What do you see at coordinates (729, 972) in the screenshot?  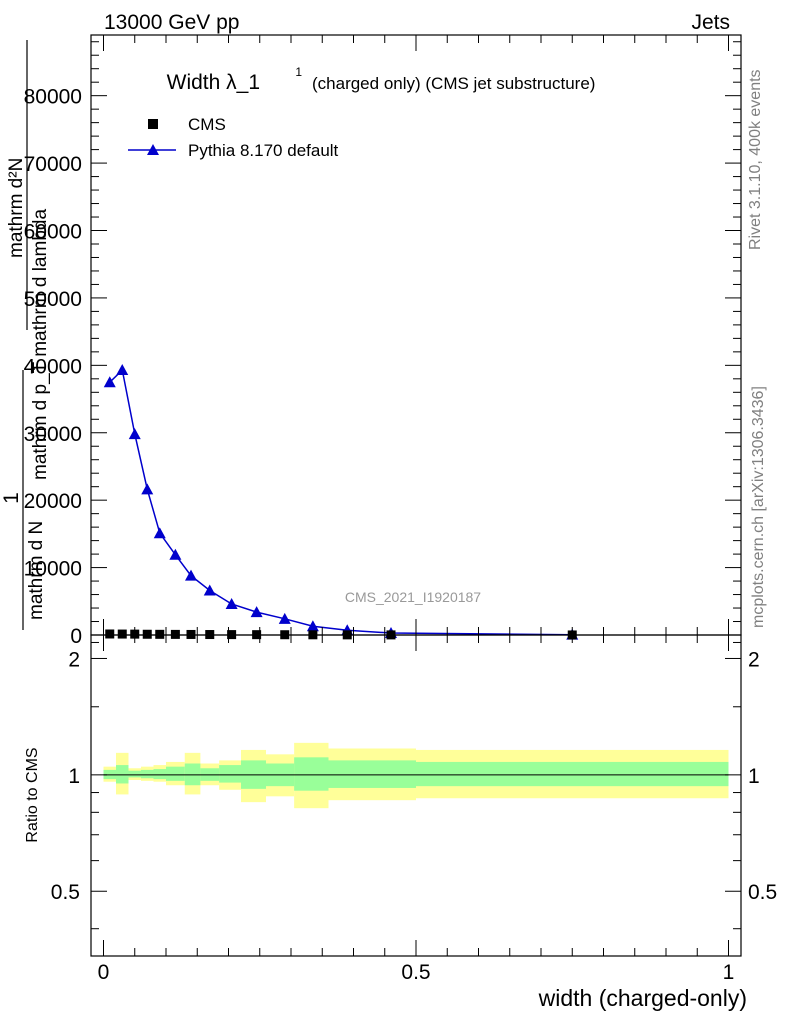 I see `x-tick-label: 1` at bounding box center [729, 972].